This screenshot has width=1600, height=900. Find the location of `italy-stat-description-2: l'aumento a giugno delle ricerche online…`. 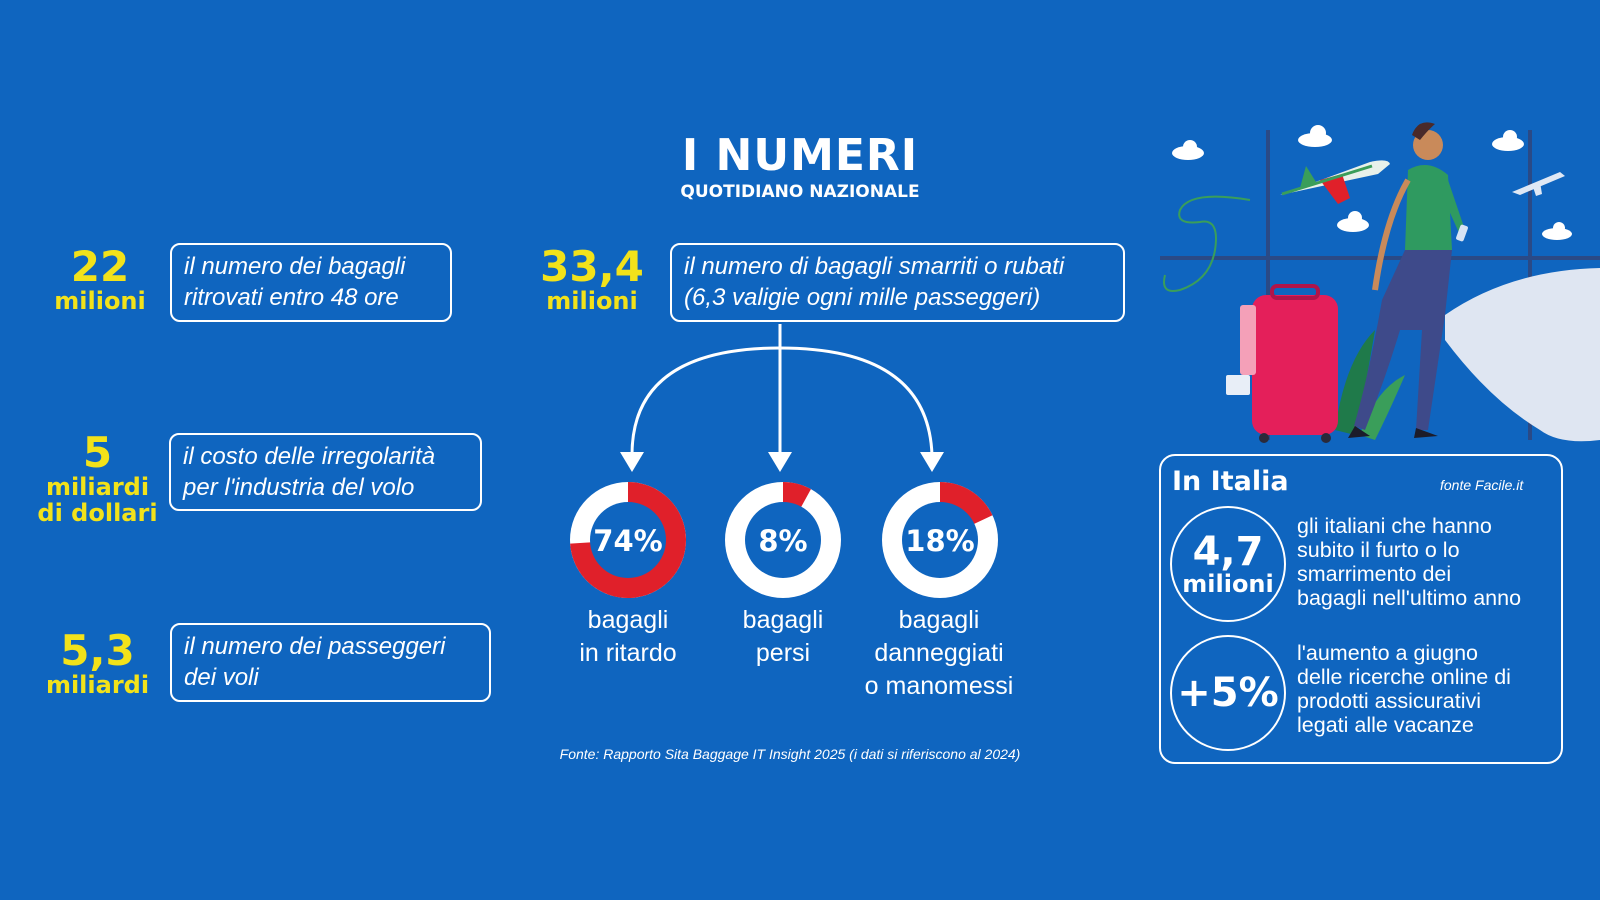

italy-stat-description-2: l'aumento a giugno delle ricerche online… is located at coordinates (1404, 689).